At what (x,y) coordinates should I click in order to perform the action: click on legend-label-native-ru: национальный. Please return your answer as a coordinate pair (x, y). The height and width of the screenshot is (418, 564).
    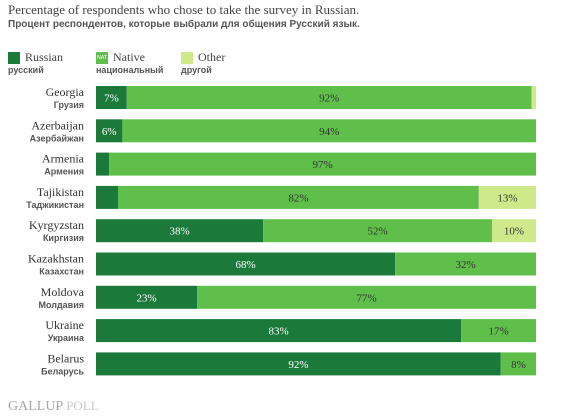
    Looking at the image, I should click on (130, 70).